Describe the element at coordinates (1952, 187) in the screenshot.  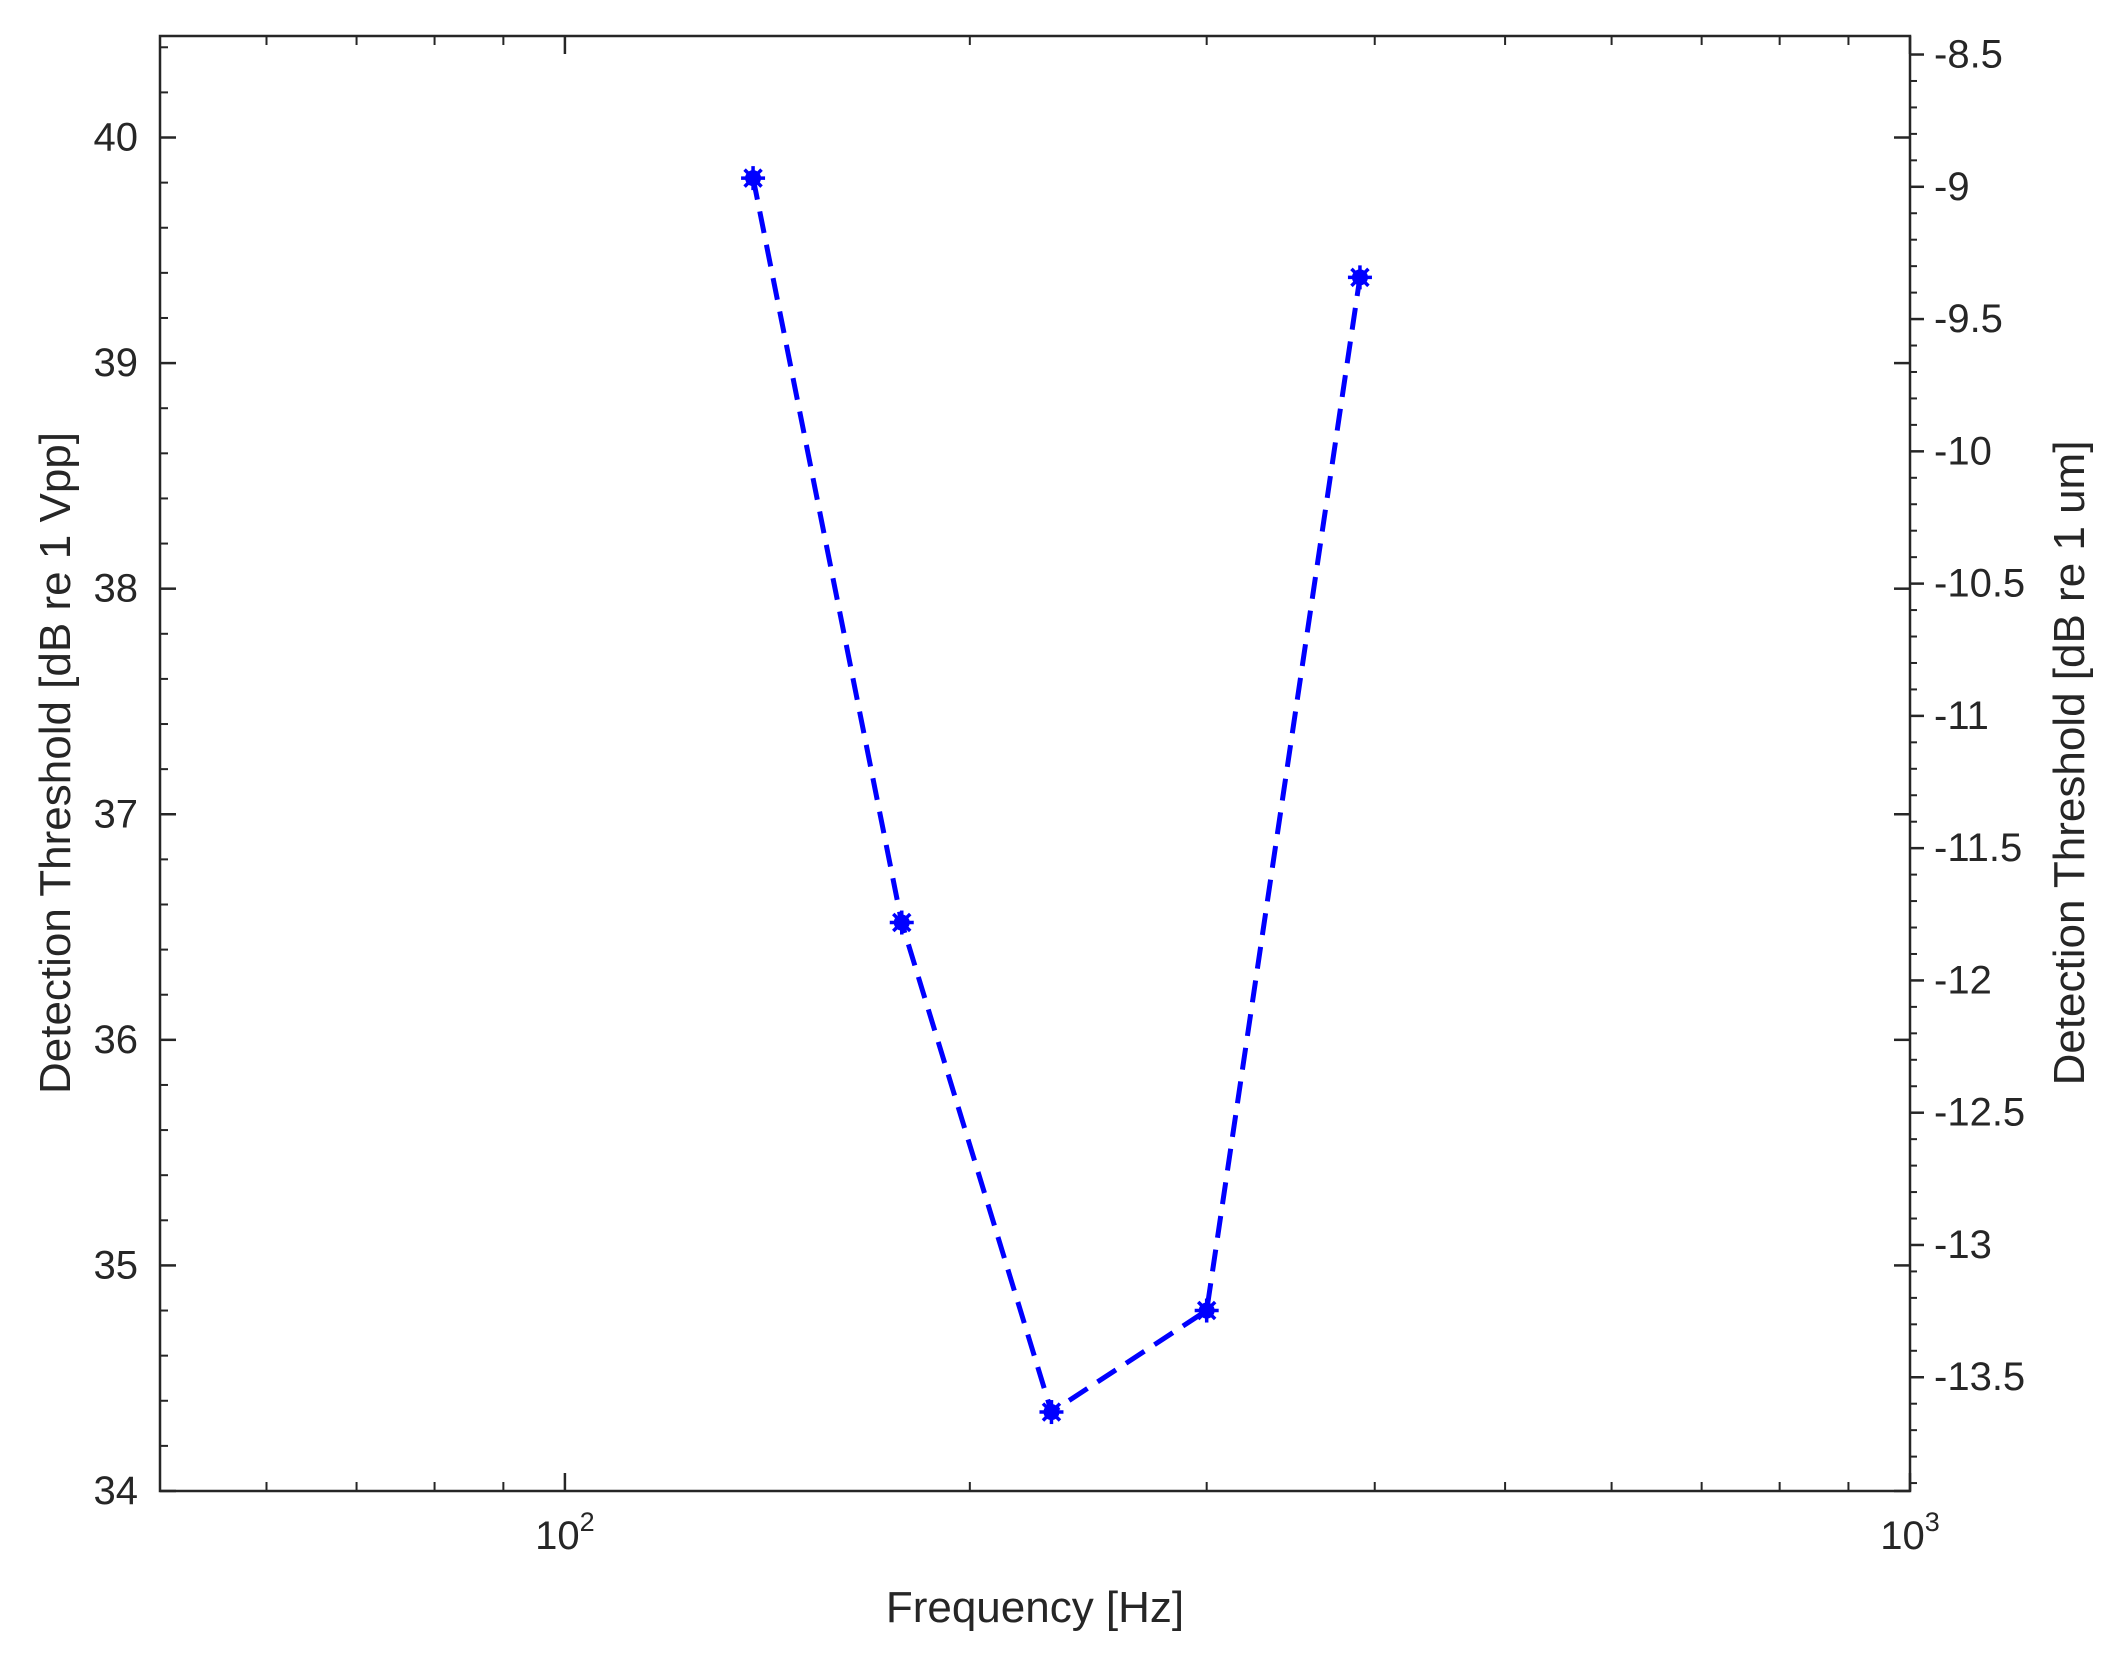
I see `right-tick-label: -9` at that location.